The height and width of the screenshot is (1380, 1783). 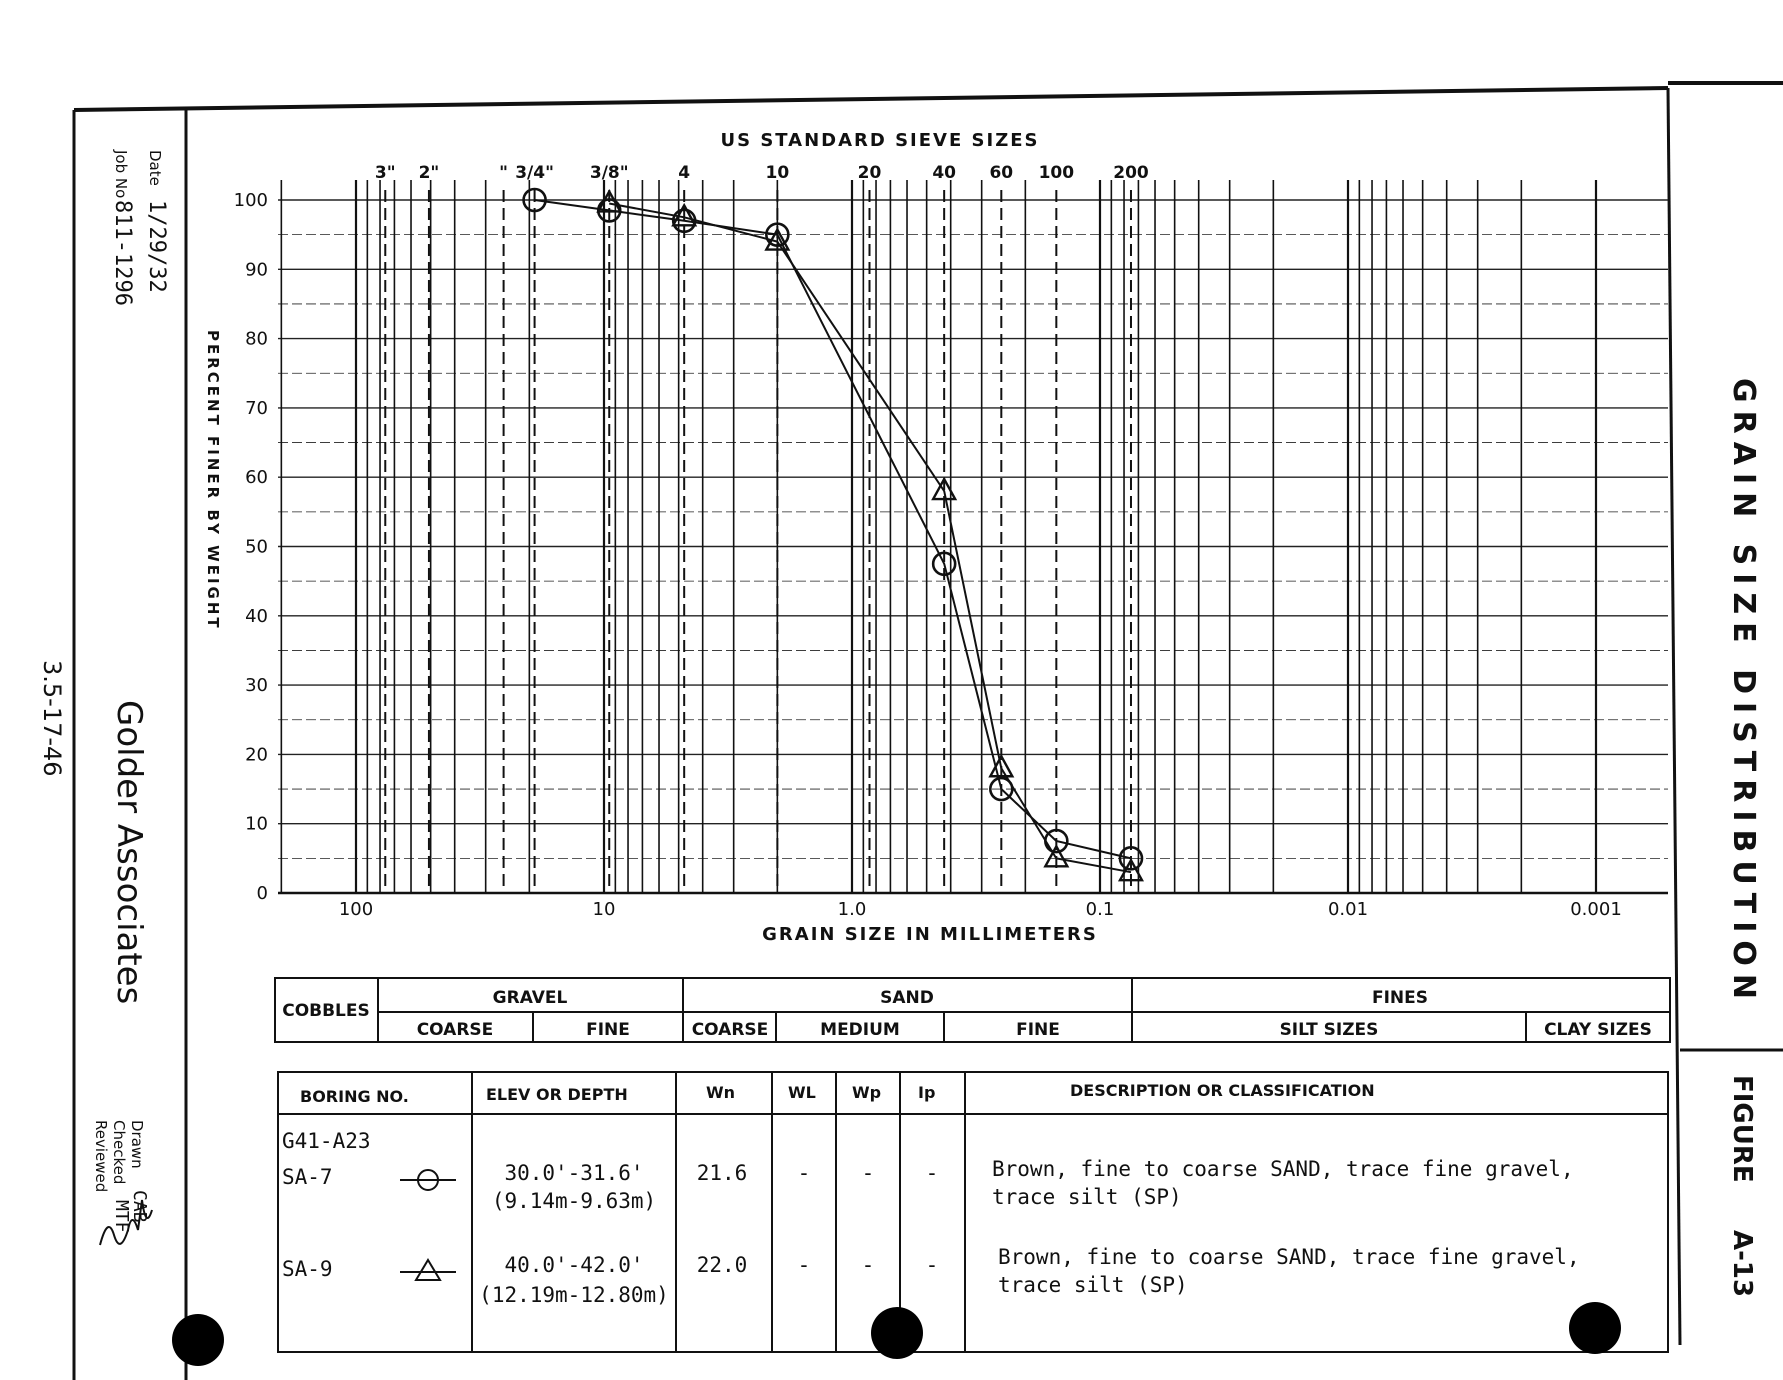 I want to click on gravel-coarse-label: COARSE, so click(x=455, y=1030).